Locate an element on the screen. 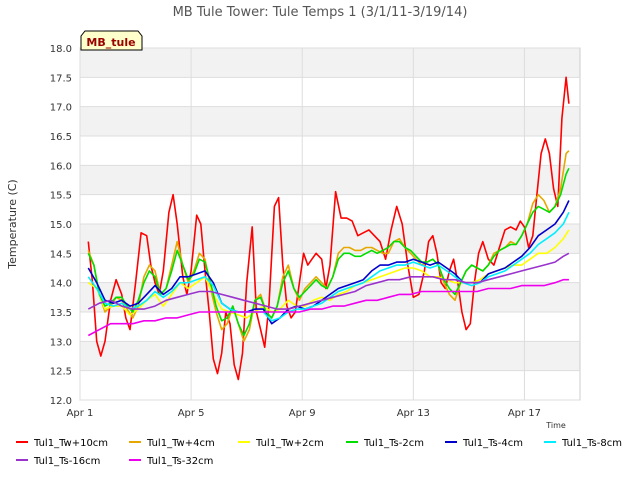 Image resolution: width=640 pixels, height=480 pixels. legend-item: Tul1_Ts-2cm is located at coordinates (385, 443).